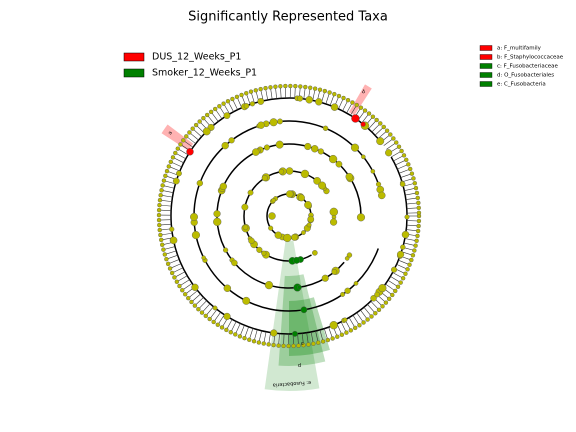 This screenshot has height=432, width=576. I want to click on legend-label: Smoker_12_Weeks_P1, so click(204, 73).